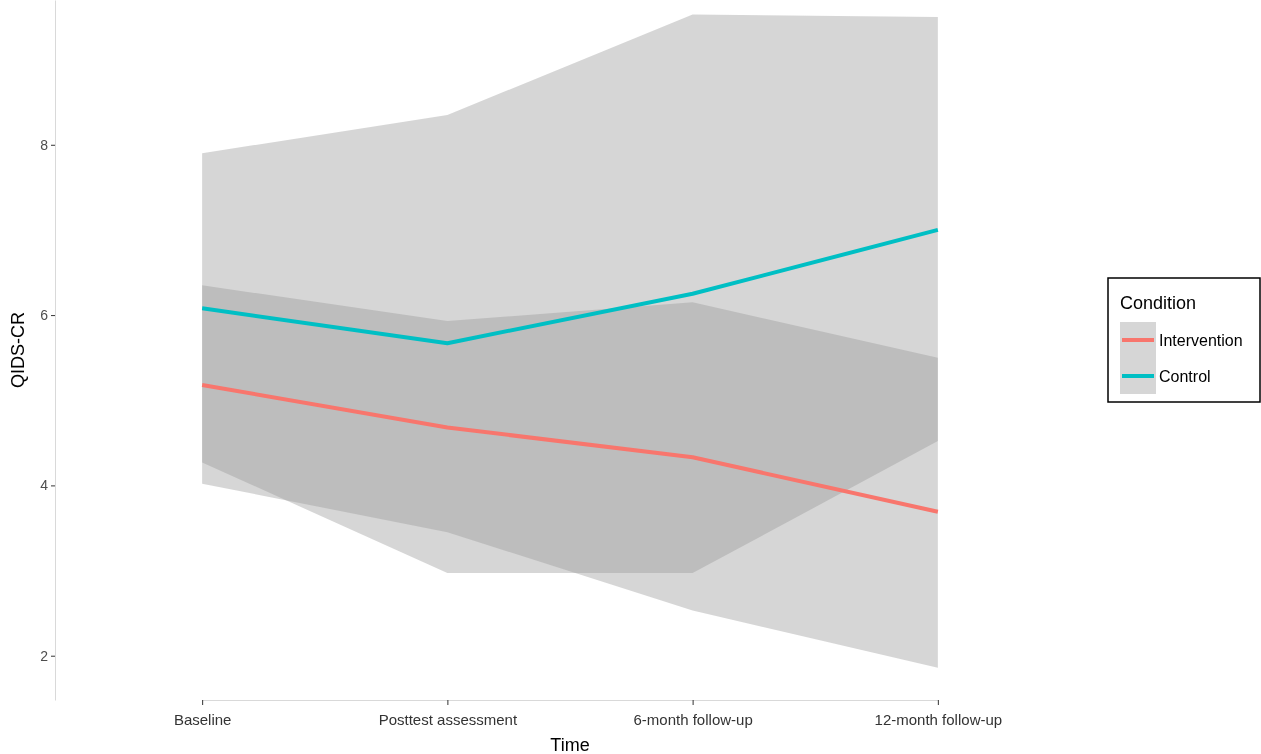  Describe the element at coordinates (570, 744) in the screenshot. I see `x-axis-title: Time` at that location.